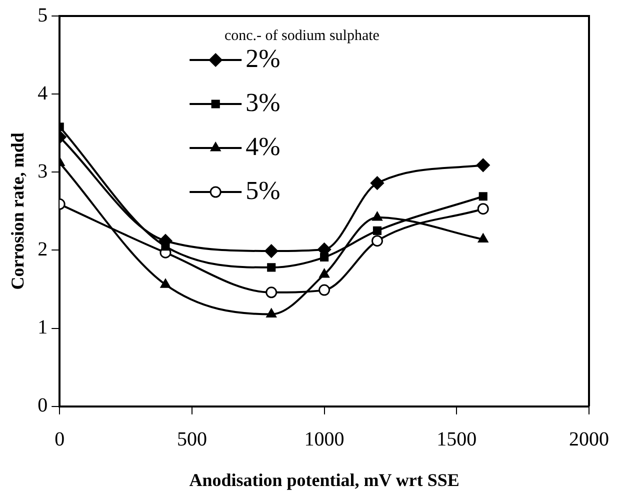 Image resolution: width=623 pixels, height=500 pixels. What do you see at coordinates (302, 36) in the screenshot?
I see `legend-title: conc.- of sodium sulphate` at bounding box center [302, 36].